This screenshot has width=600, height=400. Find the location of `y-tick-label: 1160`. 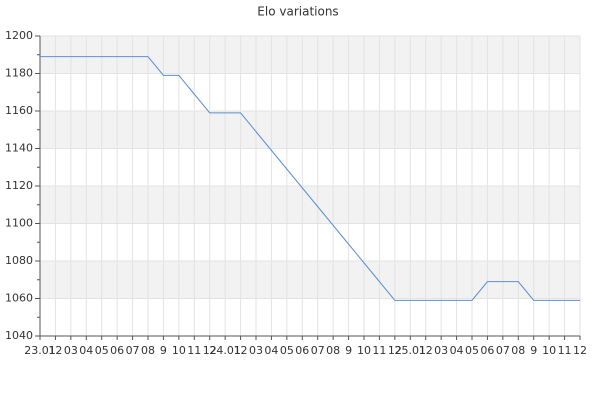

y-tick-label: 1160 is located at coordinates (19, 110).